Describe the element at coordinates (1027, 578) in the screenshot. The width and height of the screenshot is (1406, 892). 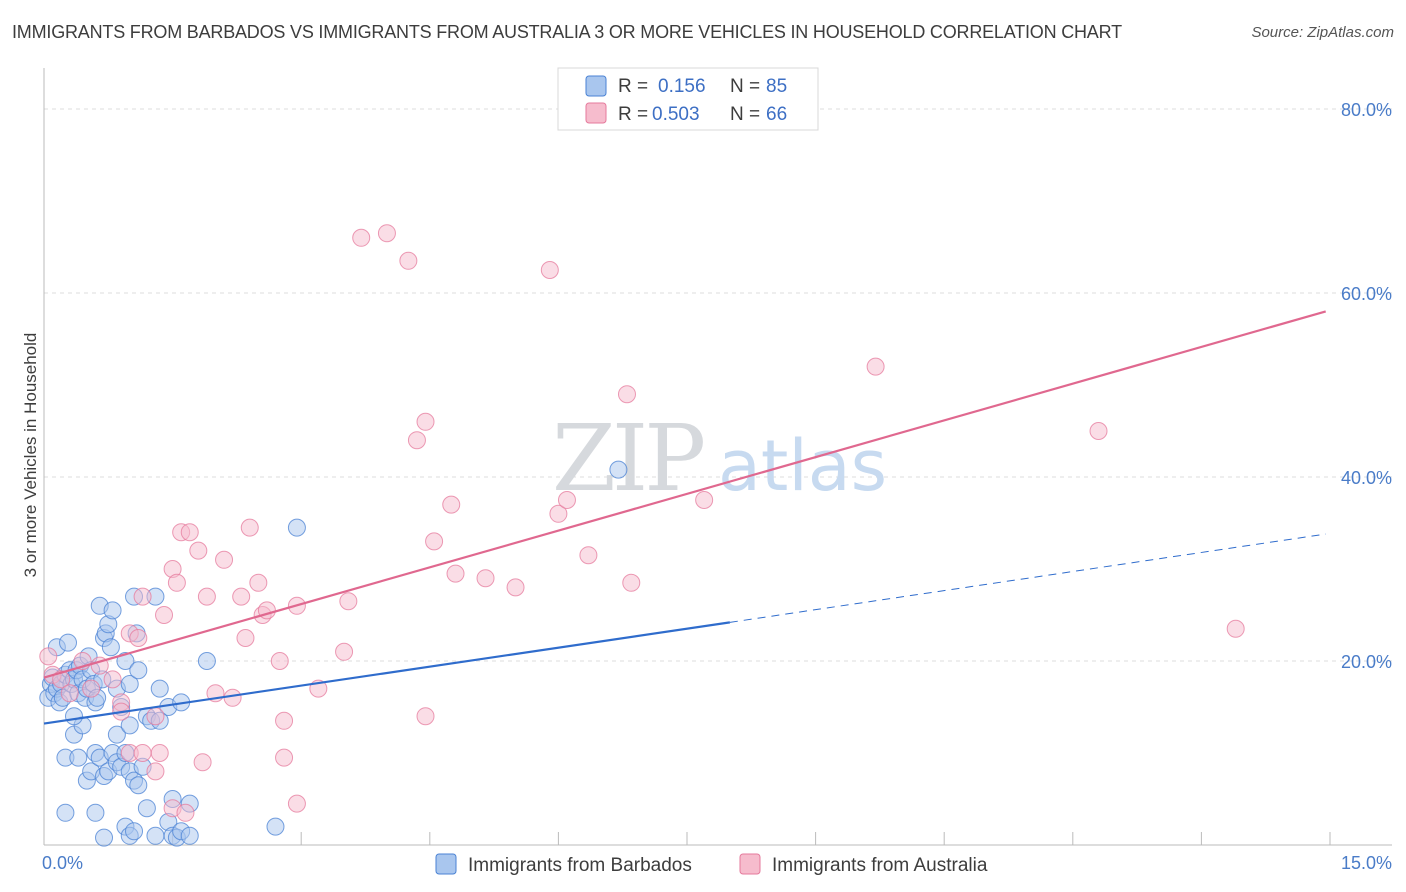
I see `trend-line-barbados-extension` at that location.